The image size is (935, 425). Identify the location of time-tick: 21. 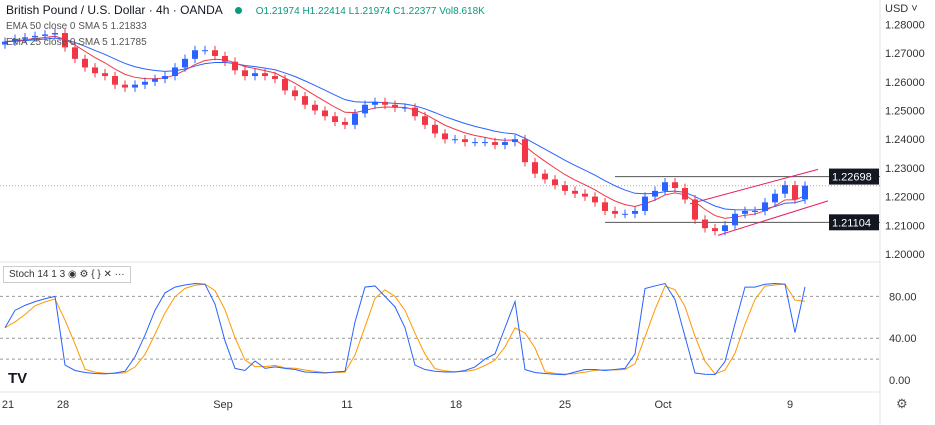
(8, 405).